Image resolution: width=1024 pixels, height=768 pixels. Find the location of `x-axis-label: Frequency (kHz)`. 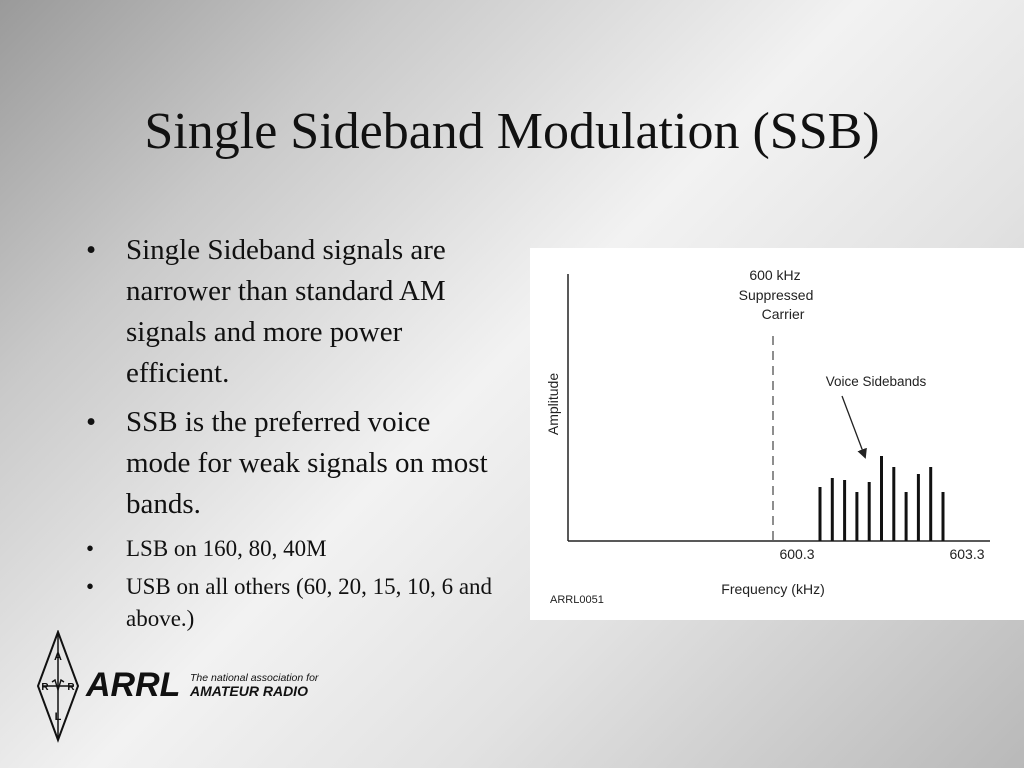

x-axis-label: Frequency (kHz) is located at coordinates (772, 589).